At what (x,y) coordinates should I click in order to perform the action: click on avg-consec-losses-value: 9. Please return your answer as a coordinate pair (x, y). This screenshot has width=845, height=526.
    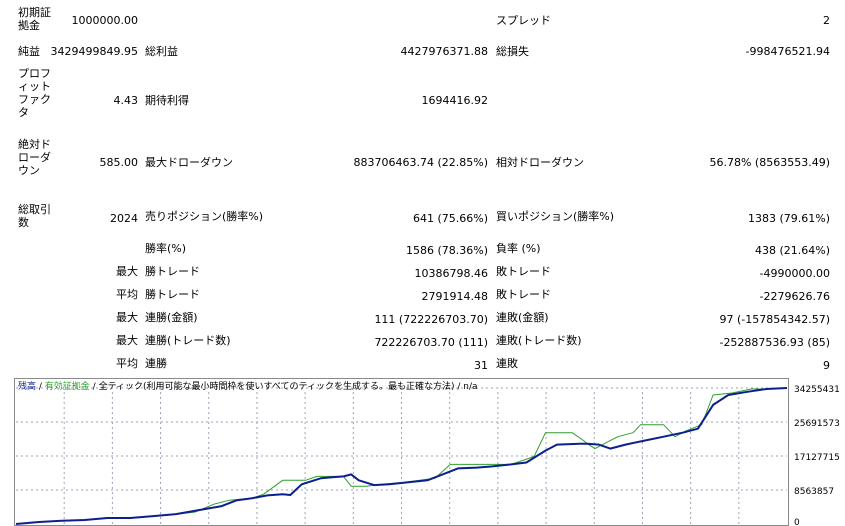
    Looking at the image, I should click on (826, 365).